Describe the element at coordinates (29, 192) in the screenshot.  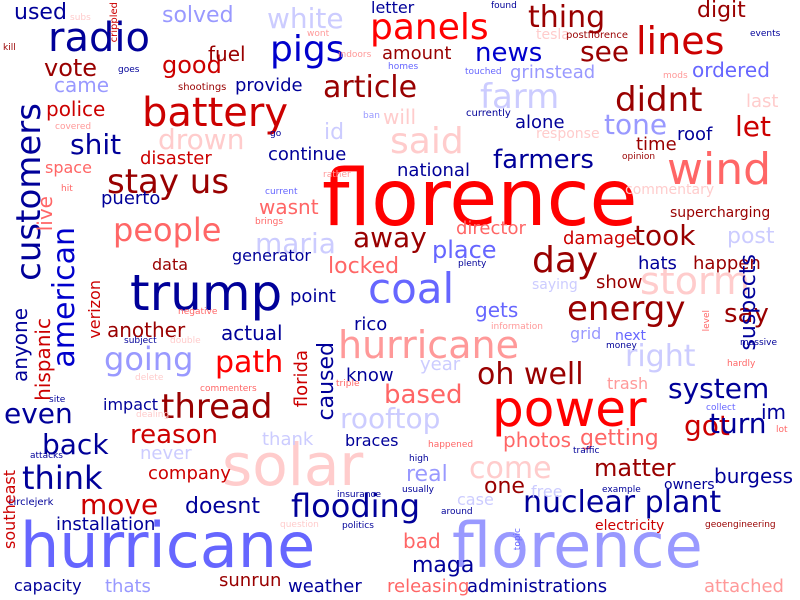
I see `cloud-word: customers` at that location.